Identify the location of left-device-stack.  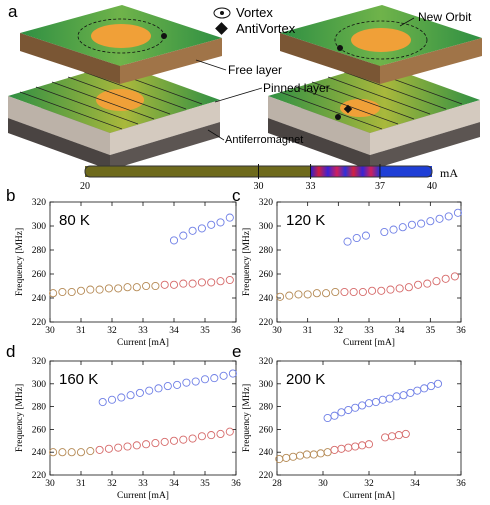
(115, 87).